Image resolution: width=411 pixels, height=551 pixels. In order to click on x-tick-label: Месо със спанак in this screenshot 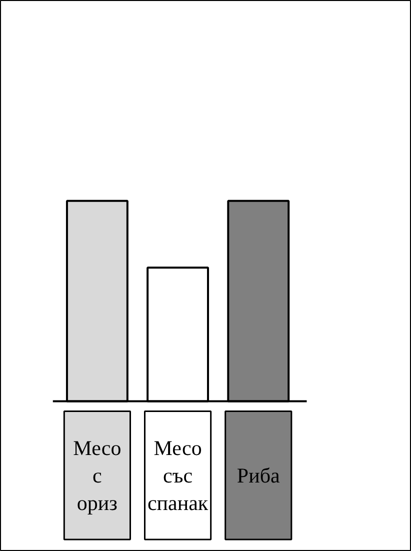, I will do `click(178, 475)`.